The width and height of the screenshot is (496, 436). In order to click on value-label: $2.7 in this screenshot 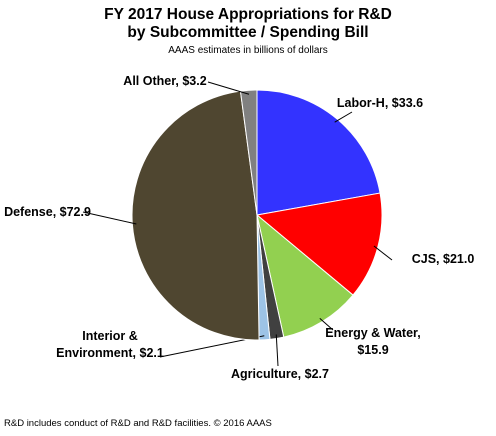, I will do `click(316, 374)`.